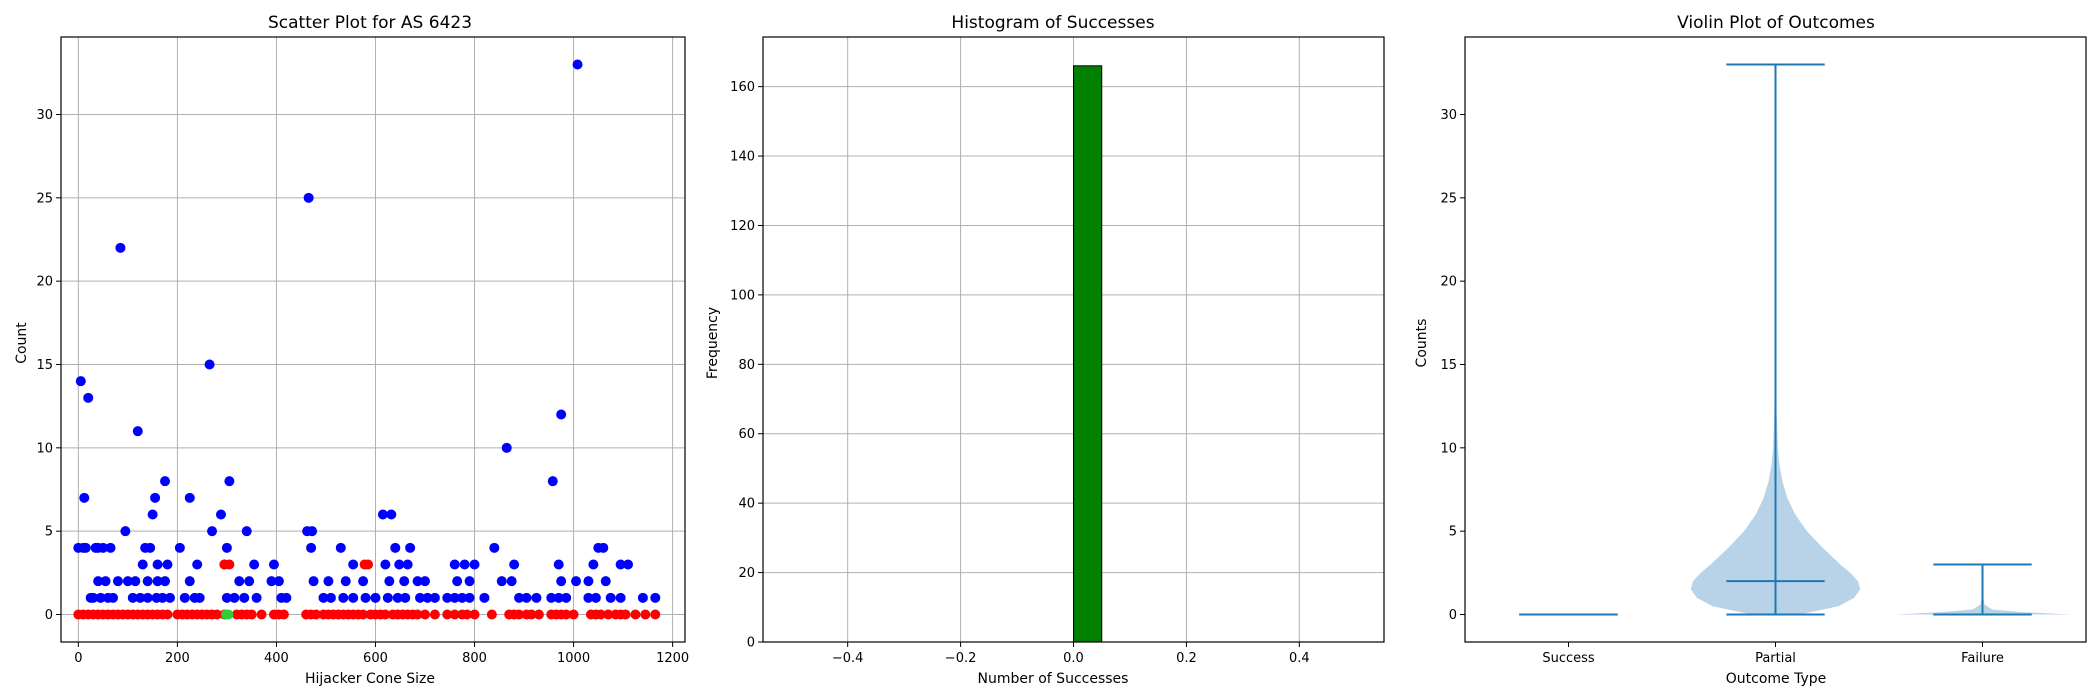 The width and height of the screenshot is (2100, 700). I want to click on x-tick-label: −0.2, so click(961, 658).